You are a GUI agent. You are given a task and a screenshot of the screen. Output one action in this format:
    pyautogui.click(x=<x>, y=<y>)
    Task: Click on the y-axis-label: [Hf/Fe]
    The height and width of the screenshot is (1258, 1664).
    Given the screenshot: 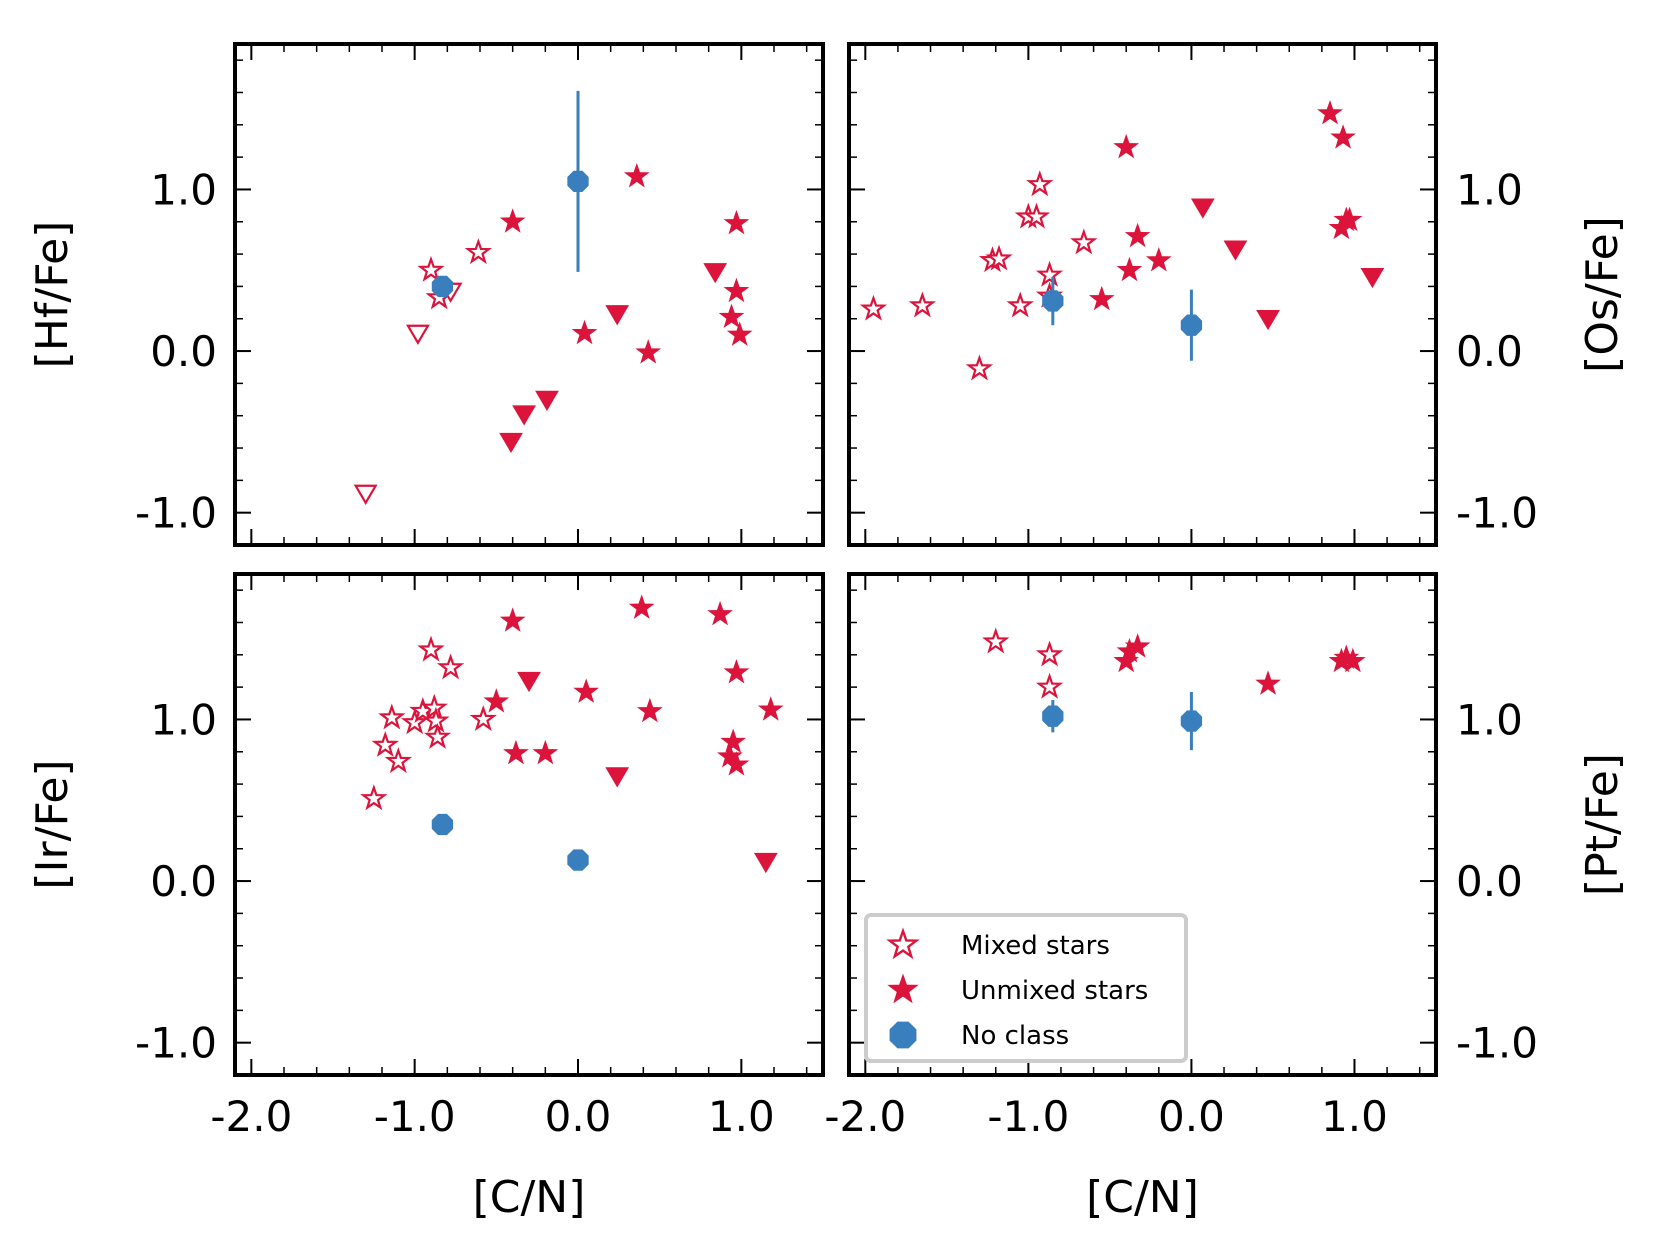 What is the action you would take?
    pyautogui.click(x=52, y=295)
    